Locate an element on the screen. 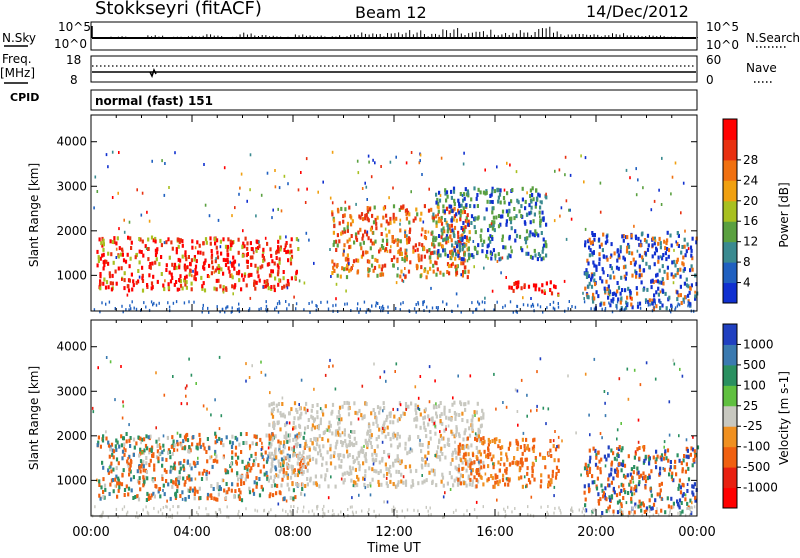 The height and width of the screenshot is (558, 800). colorbar-segment is located at coordinates (730, 457).